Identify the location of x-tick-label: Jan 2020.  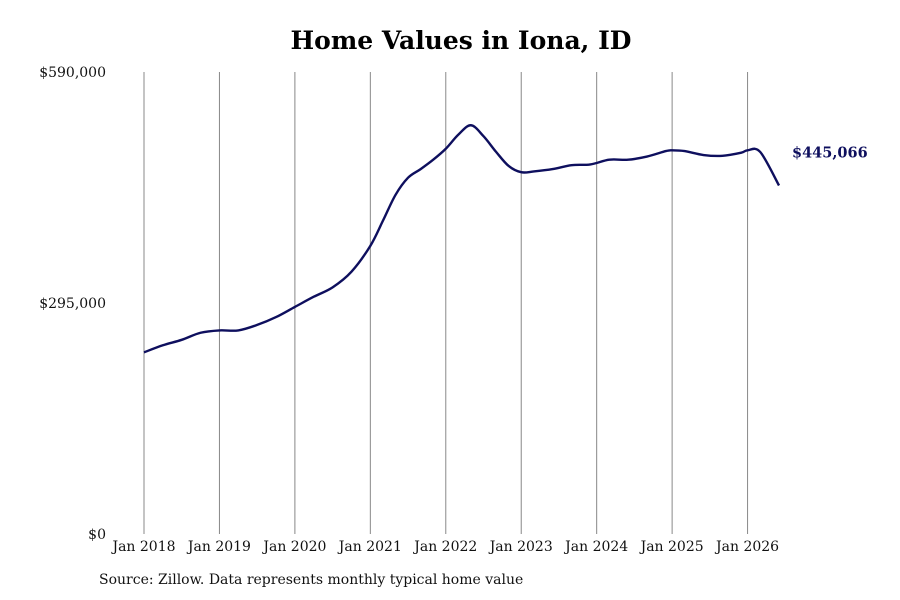
(293, 547).